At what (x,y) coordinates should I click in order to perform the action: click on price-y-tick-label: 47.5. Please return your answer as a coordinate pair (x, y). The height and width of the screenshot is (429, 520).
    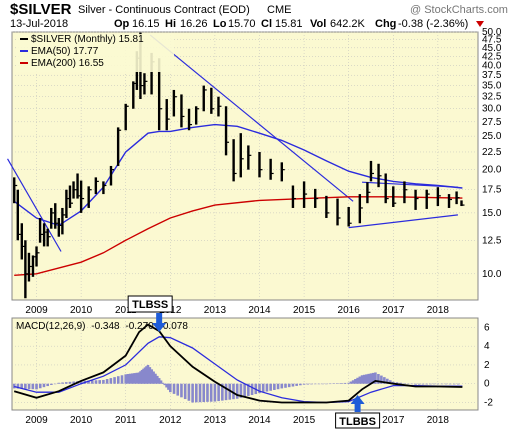
    Looking at the image, I should click on (492, 40).